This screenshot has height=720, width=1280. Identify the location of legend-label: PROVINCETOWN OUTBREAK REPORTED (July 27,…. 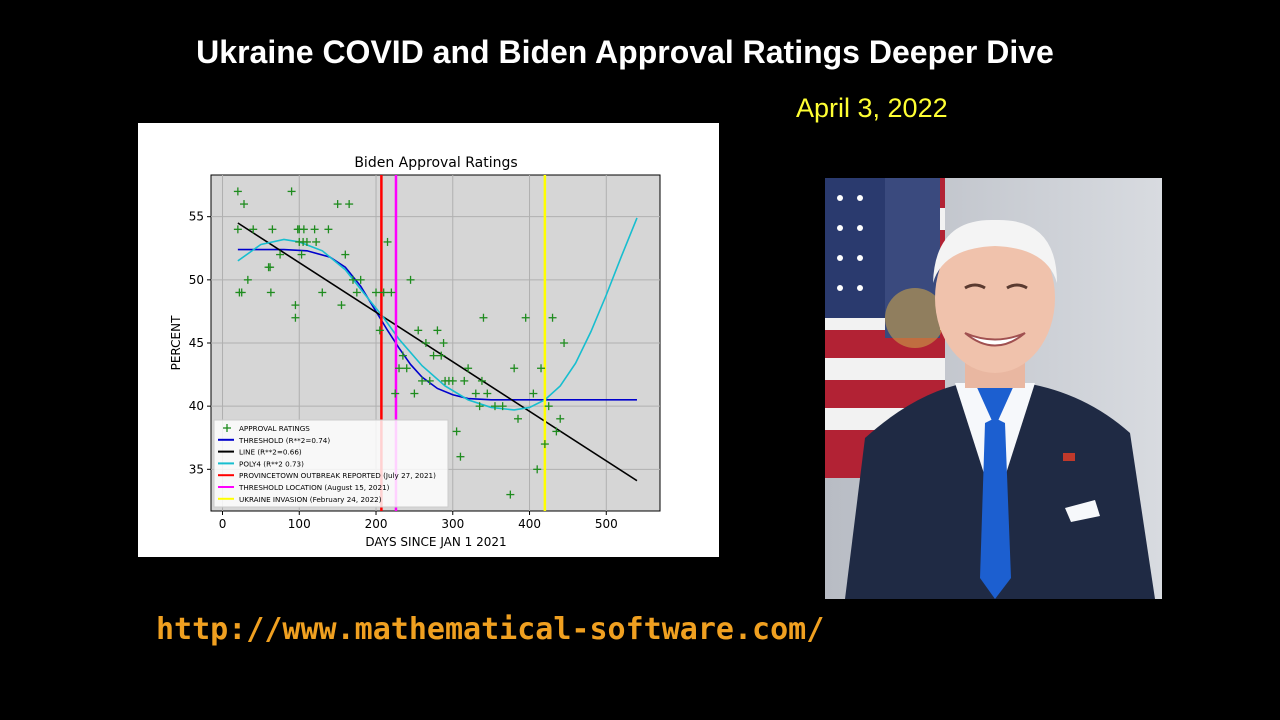
(337, 475).